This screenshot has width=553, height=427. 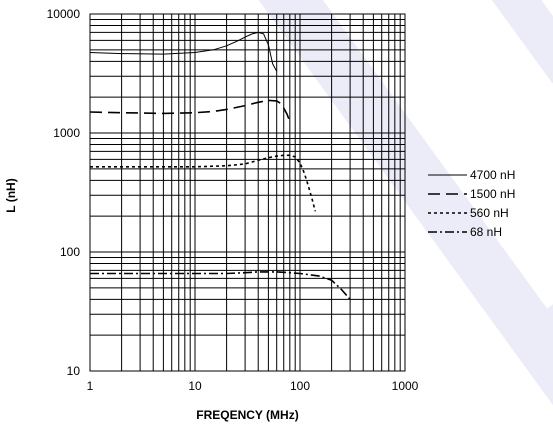 I want to click on x-tick-label: 100, so click(x=300, y=386).